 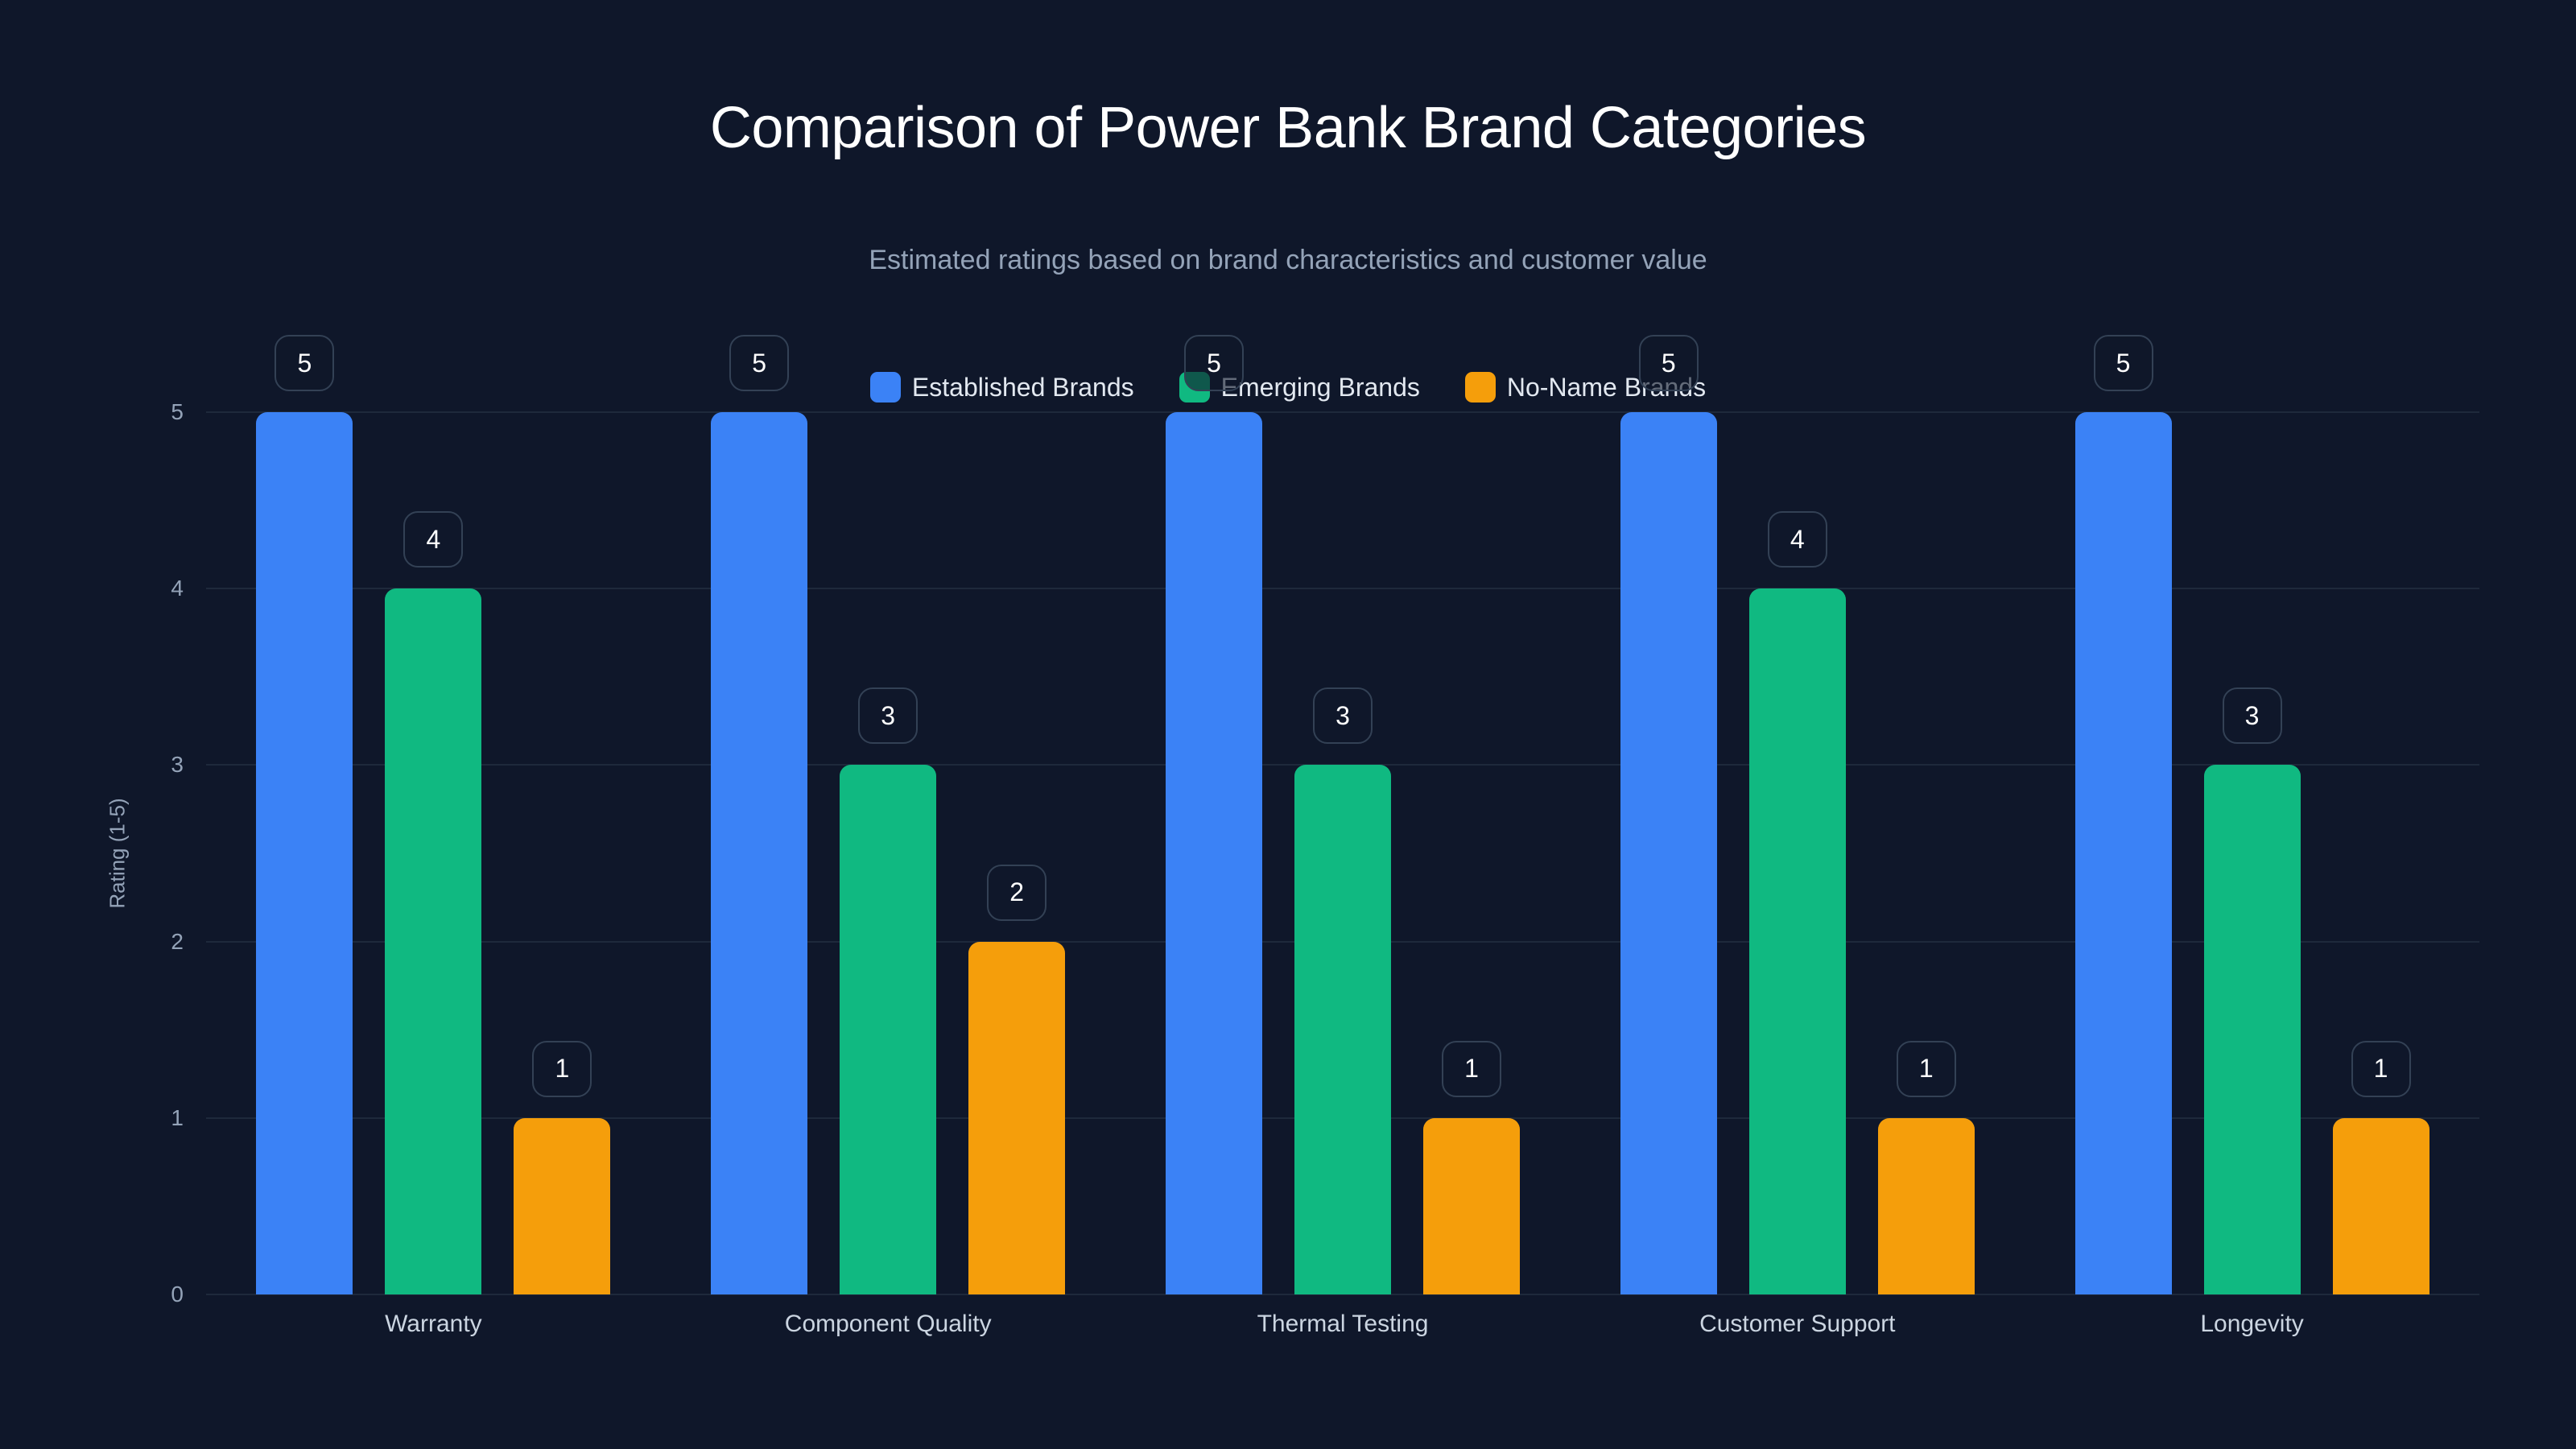 What do you see at coordinates (1017, 892) in the screenshot?
I see `value-label: 2` at bounding box center [1017, 892].